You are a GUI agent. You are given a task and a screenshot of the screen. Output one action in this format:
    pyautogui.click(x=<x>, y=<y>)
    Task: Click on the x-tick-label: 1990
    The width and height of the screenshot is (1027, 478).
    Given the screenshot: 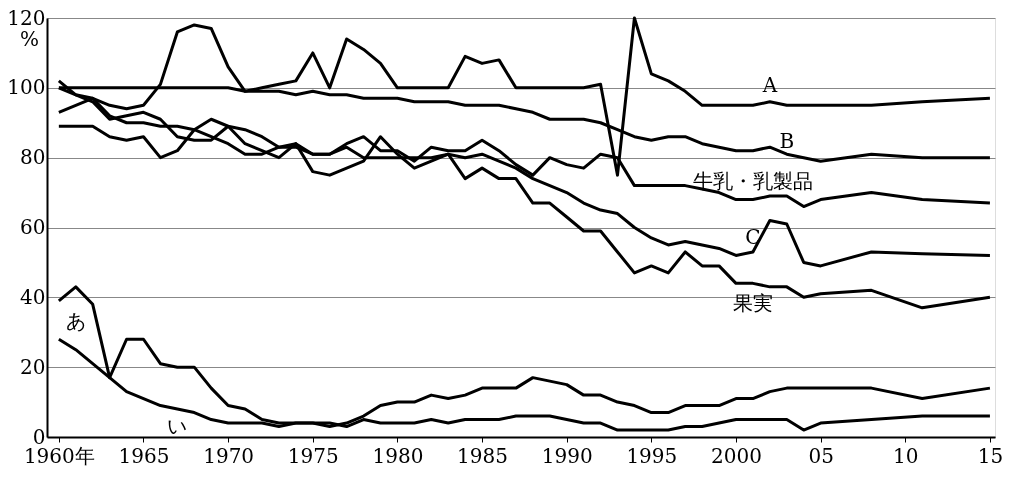 What is the action you would take?
    pyautogui.click(x=567, y=455)
    